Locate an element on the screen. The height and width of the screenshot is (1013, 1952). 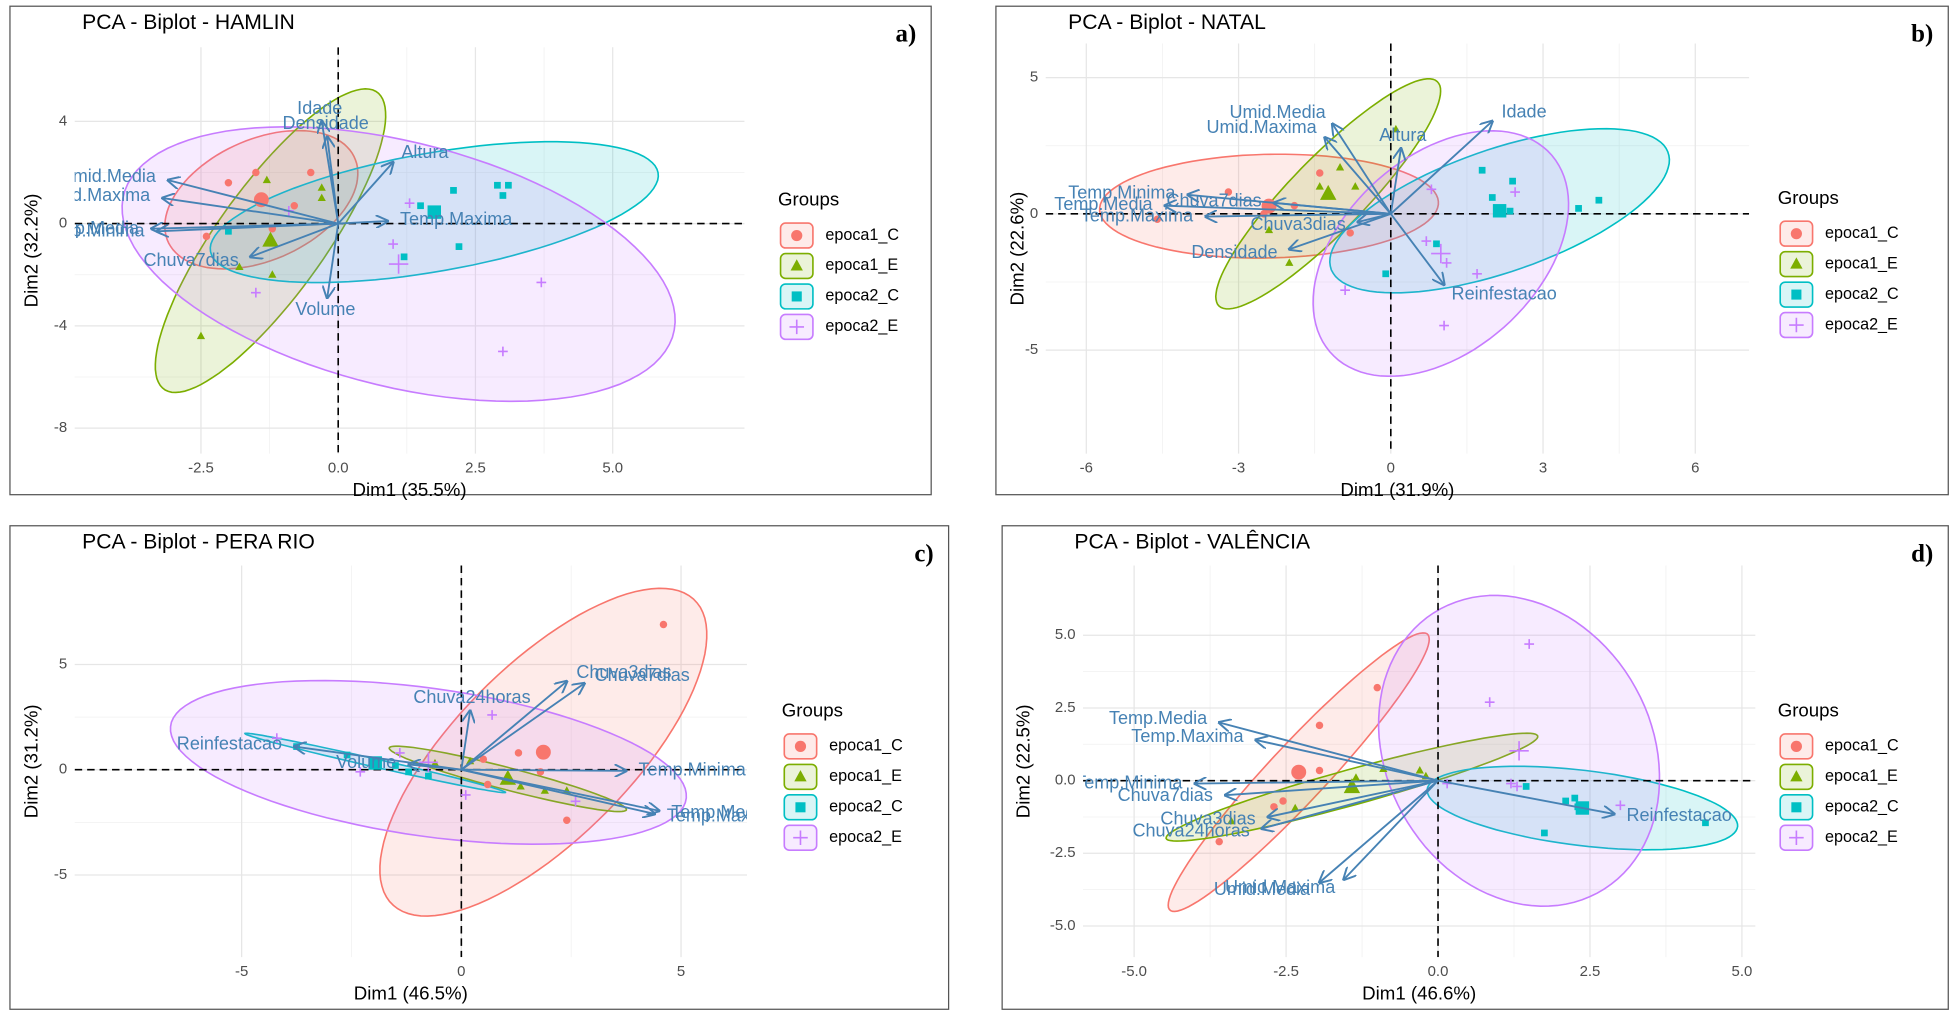
x-tick-label: 5.0 is located at coordinates (1742, 971).